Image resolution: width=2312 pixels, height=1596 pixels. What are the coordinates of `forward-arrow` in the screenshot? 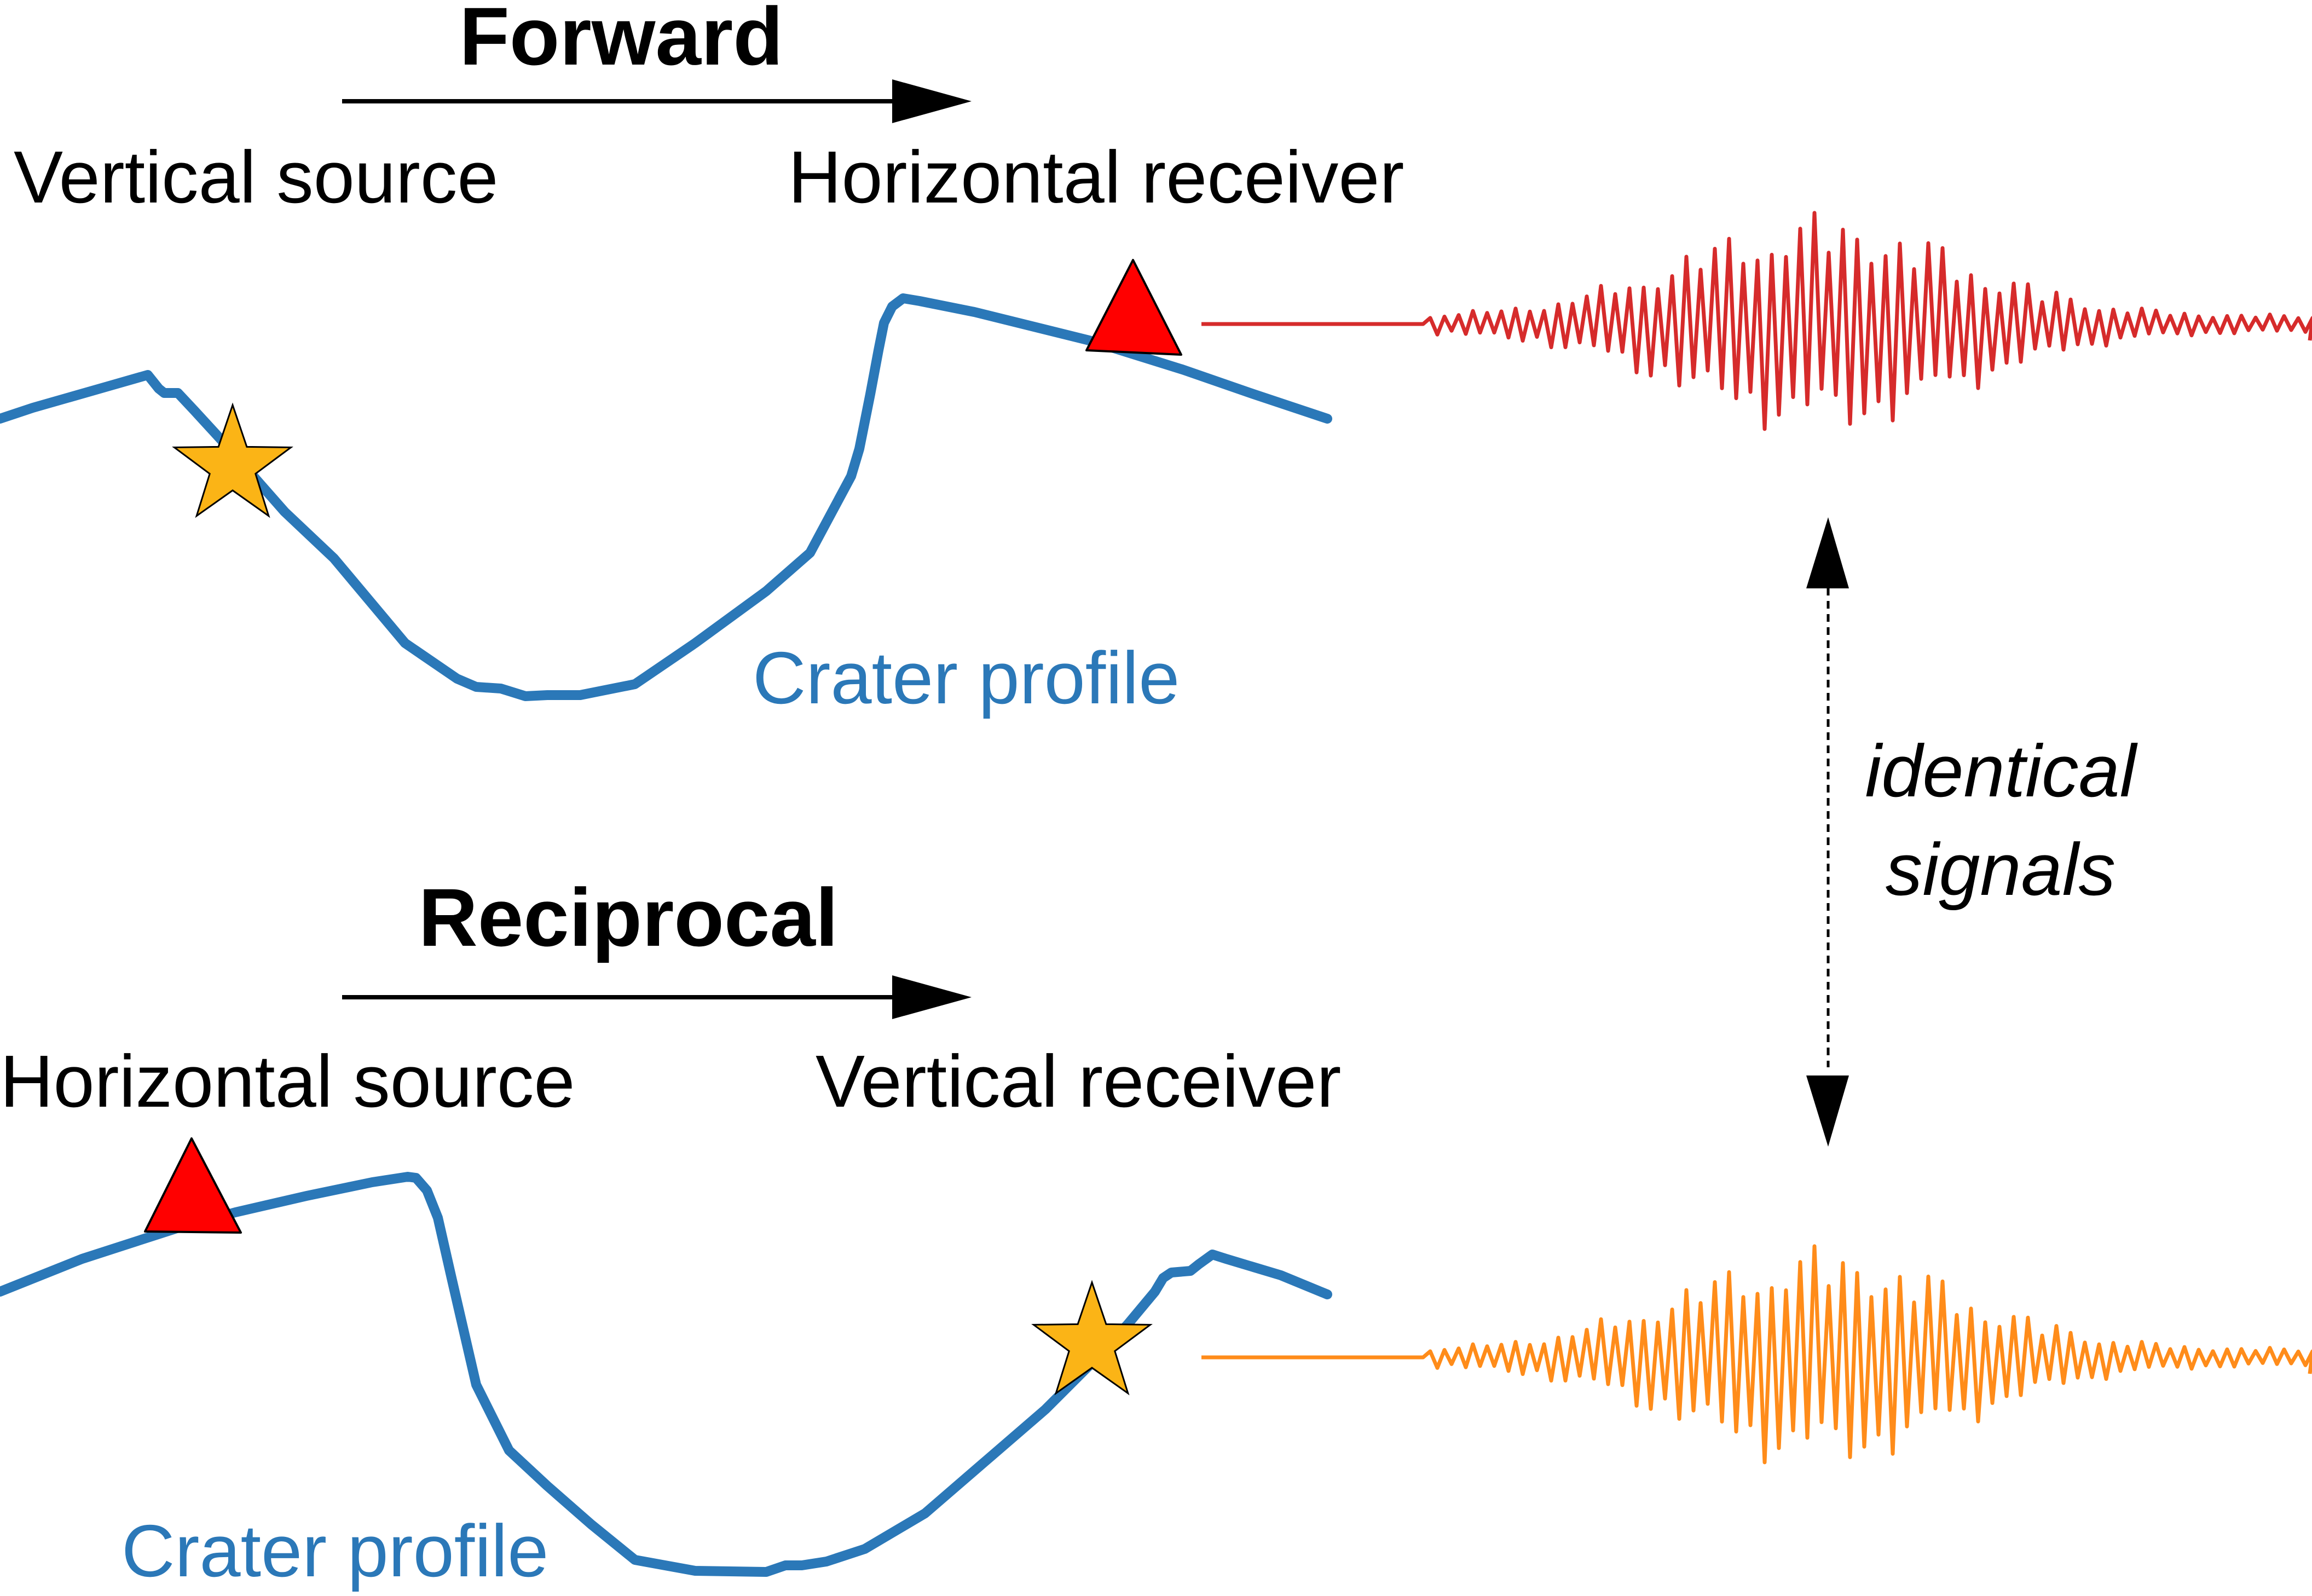 It's located at (657, 101).